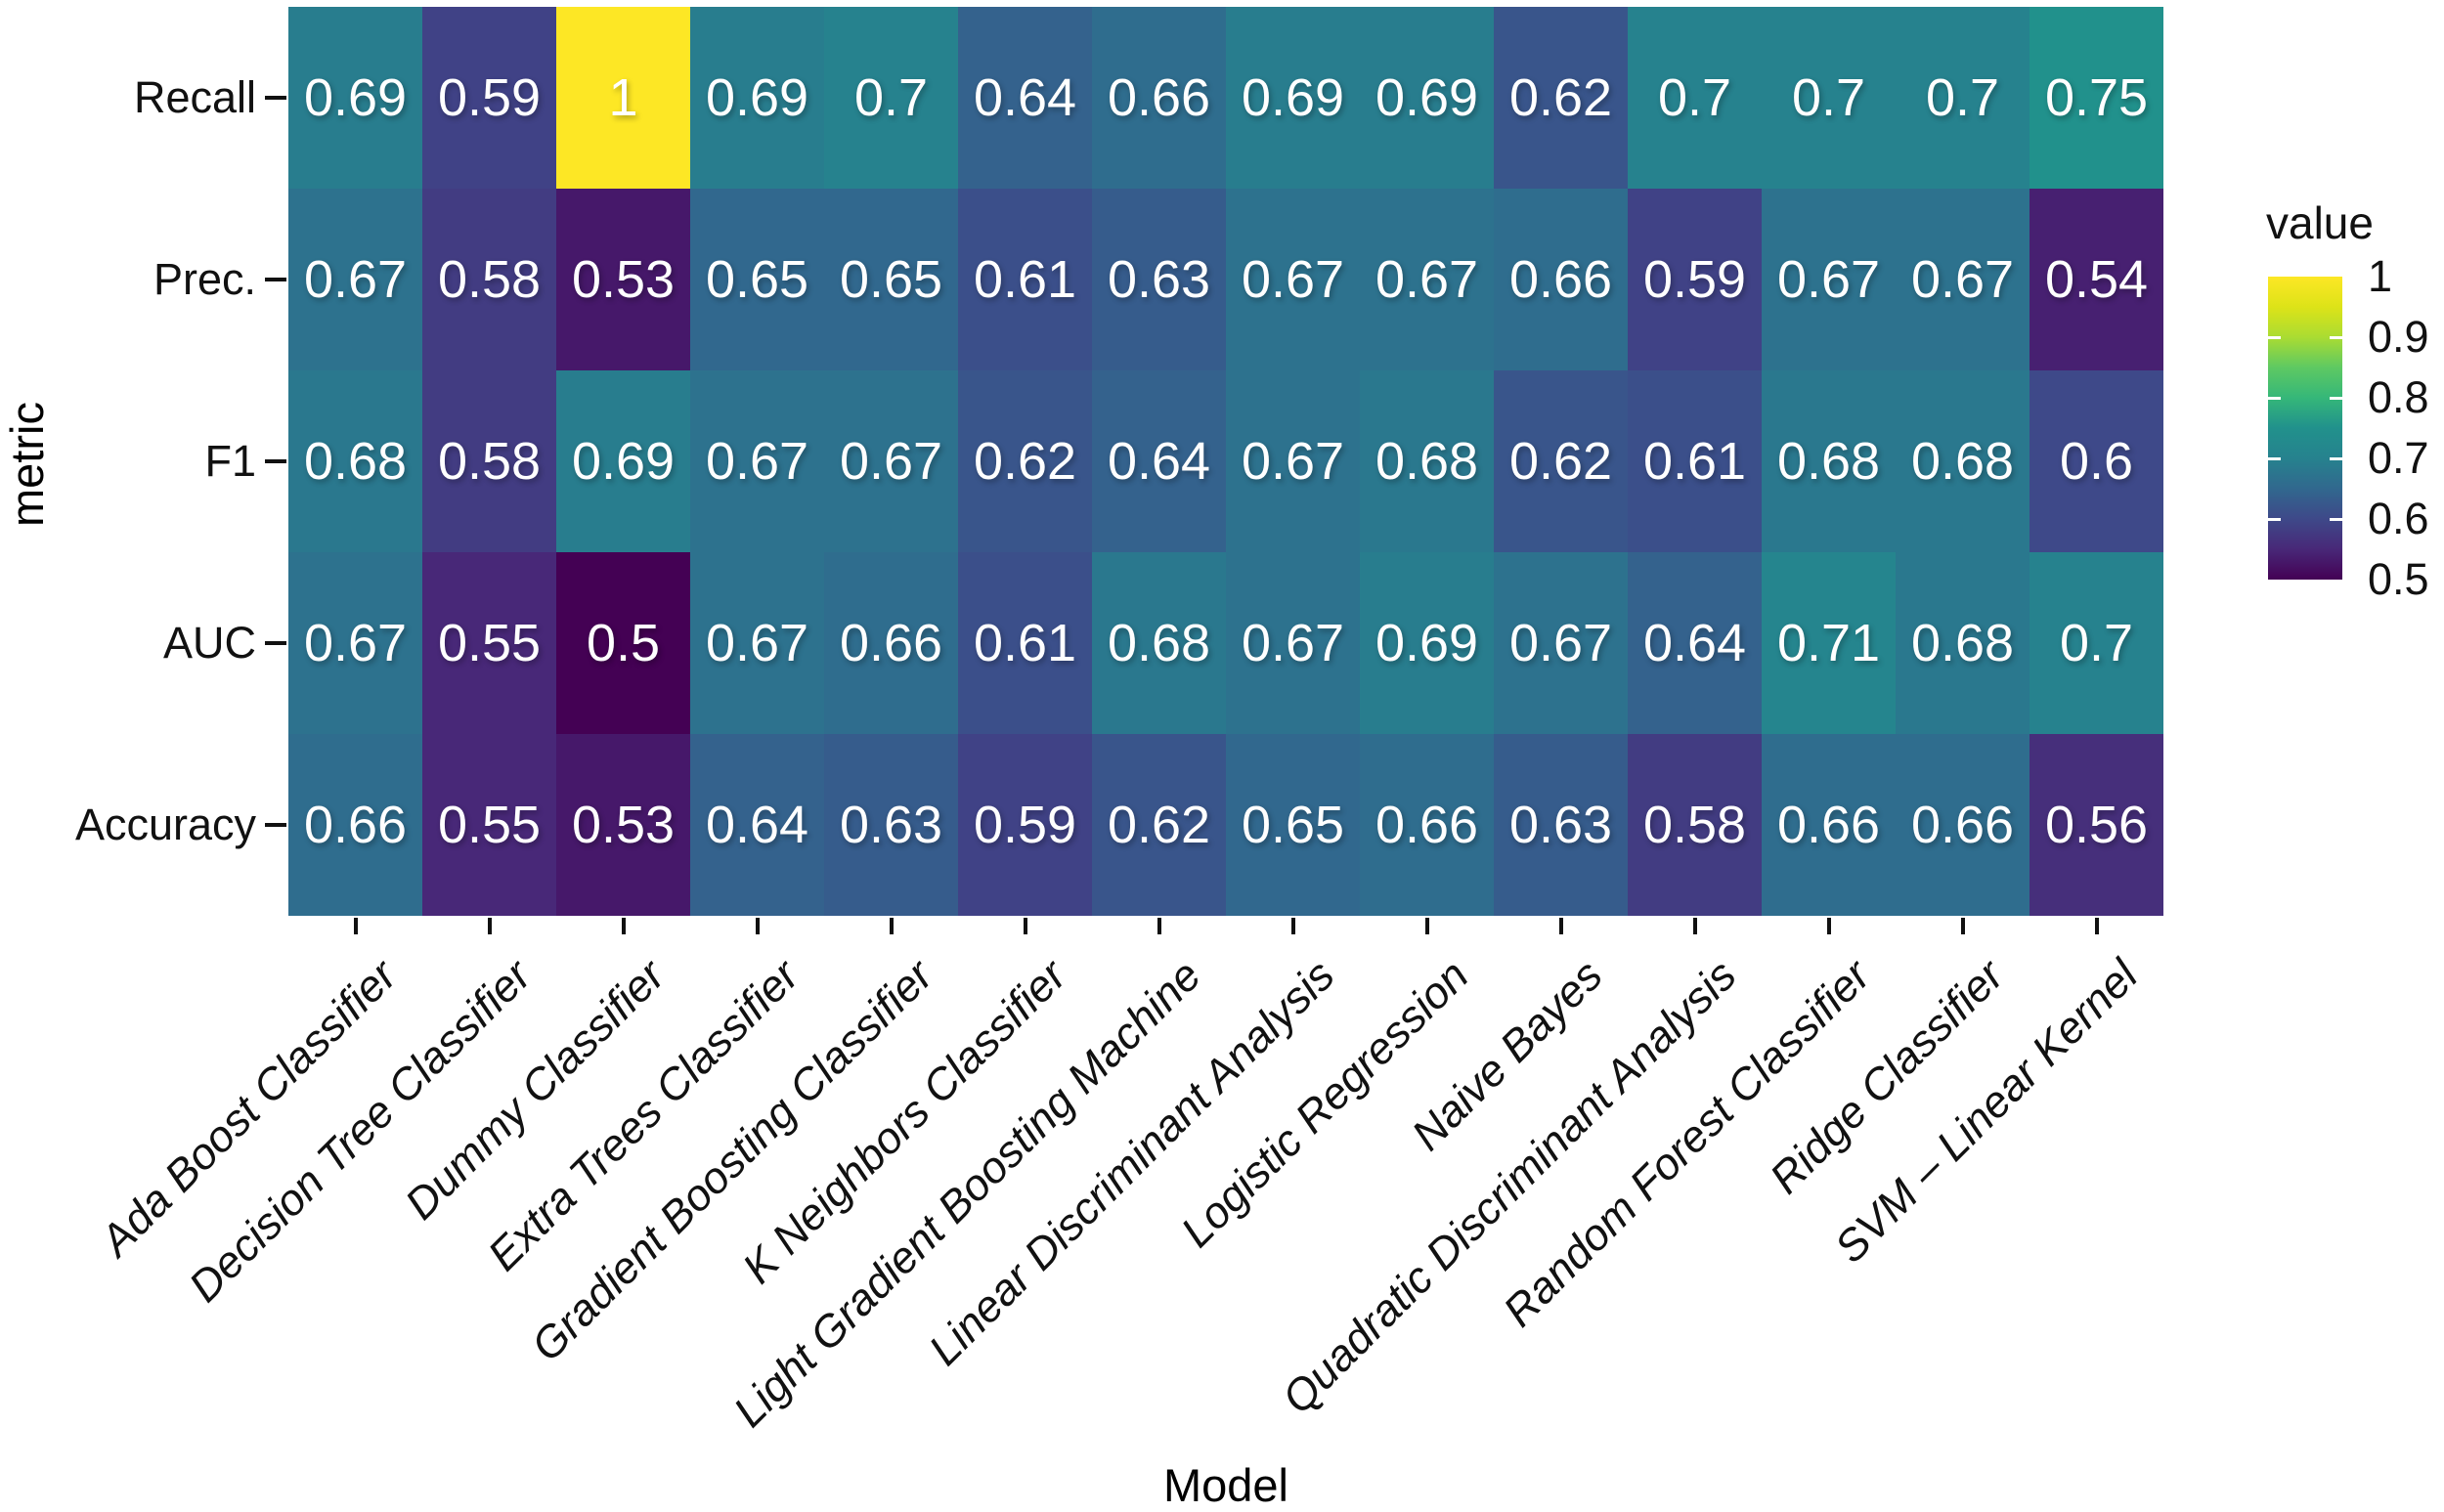 The image size is (2444, 1512). I want to click on legend-tick-label: 0.7, so click(2398, 458).